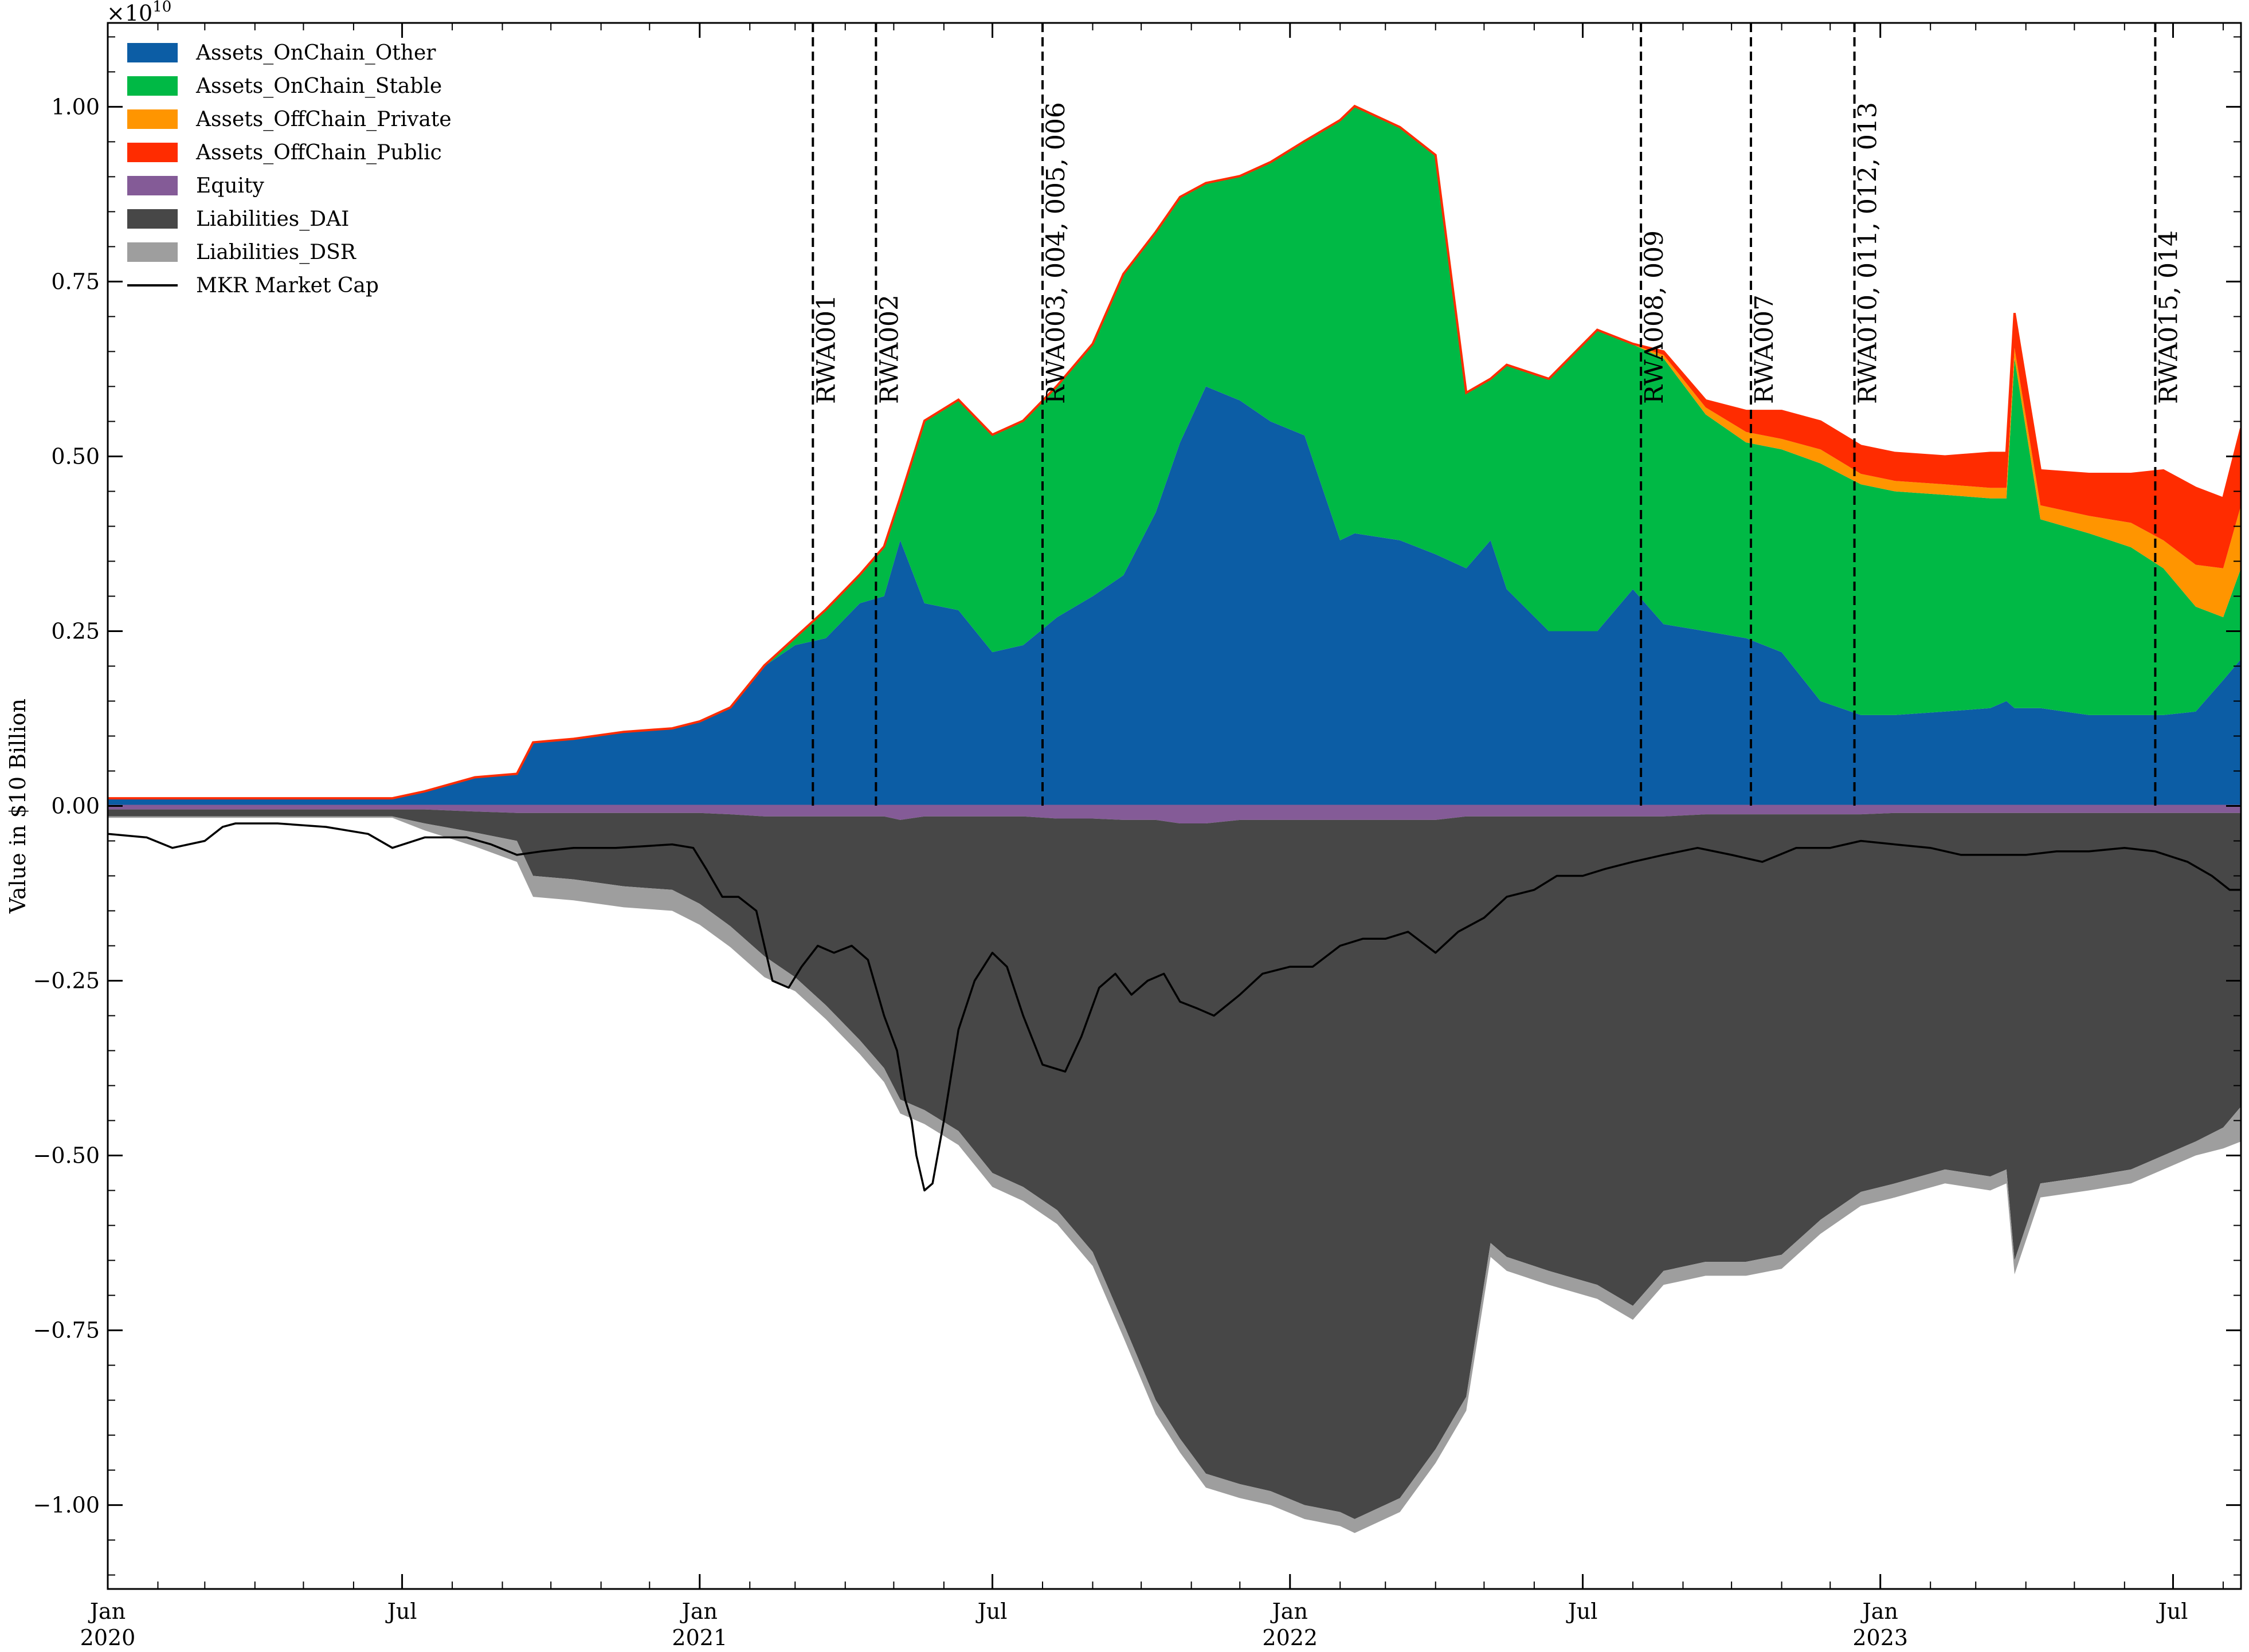 This screenshot has width=2249, height=1652. What do you see at coordinates (272, 219) in the screenshot?
I see `legend-label: Liabilities_DAI` at bounding box center [272, 219].